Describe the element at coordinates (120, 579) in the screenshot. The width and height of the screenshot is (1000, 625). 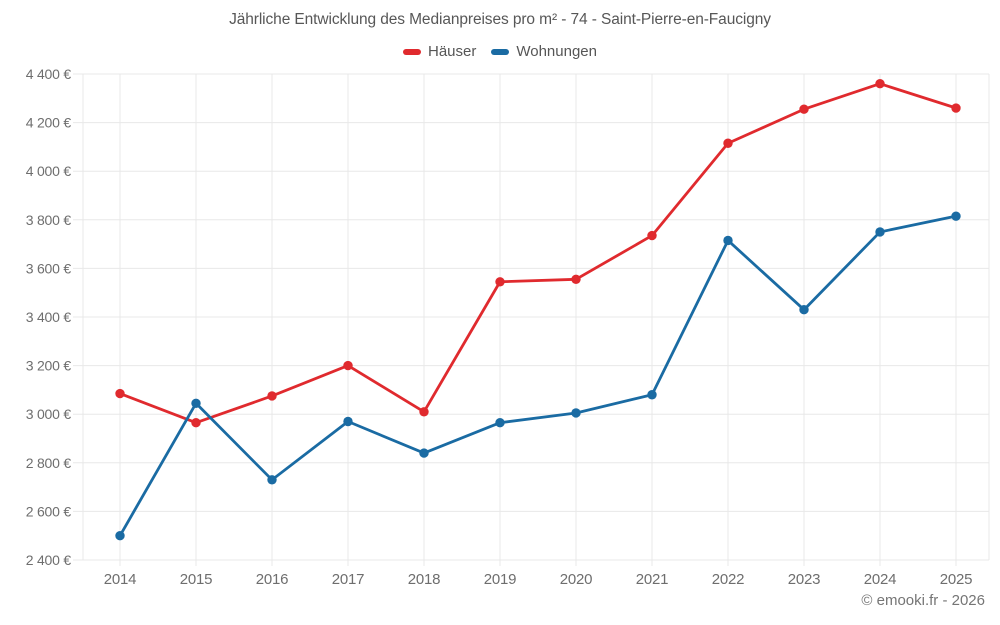
I see `x-axis-label: 2014` at that location.